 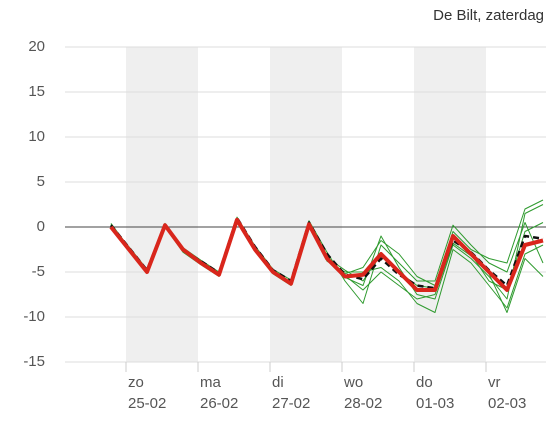 I want to click on y-tick-label: 20, so click(x=36, y=46).